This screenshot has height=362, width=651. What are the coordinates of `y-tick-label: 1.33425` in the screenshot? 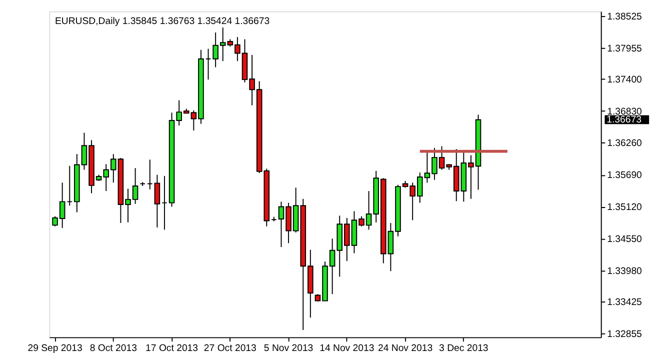 It's located at (624, 302).